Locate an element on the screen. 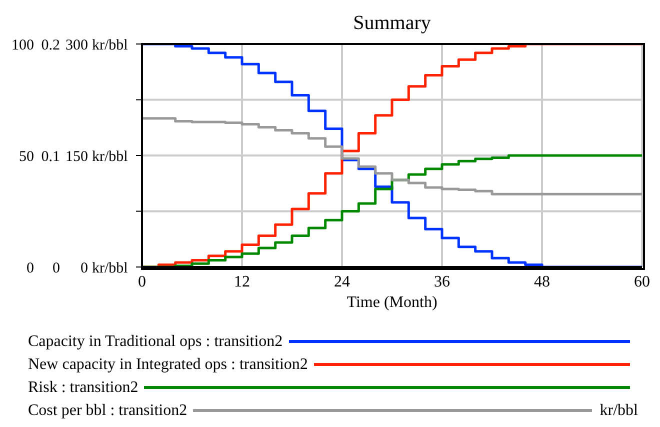 Image resolution: width=660 pixels, height=427 pixels. y2-tick-label: 0.1 is located at coordinates (50, 156).